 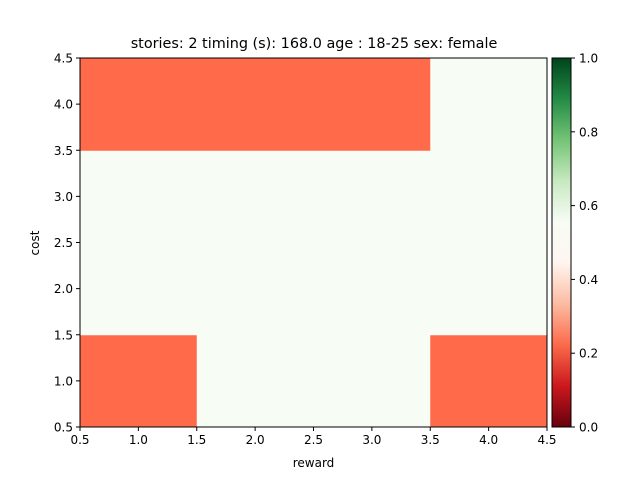 I want to click on heatmap-cell-r3-c4, so click(x=489, y=196).